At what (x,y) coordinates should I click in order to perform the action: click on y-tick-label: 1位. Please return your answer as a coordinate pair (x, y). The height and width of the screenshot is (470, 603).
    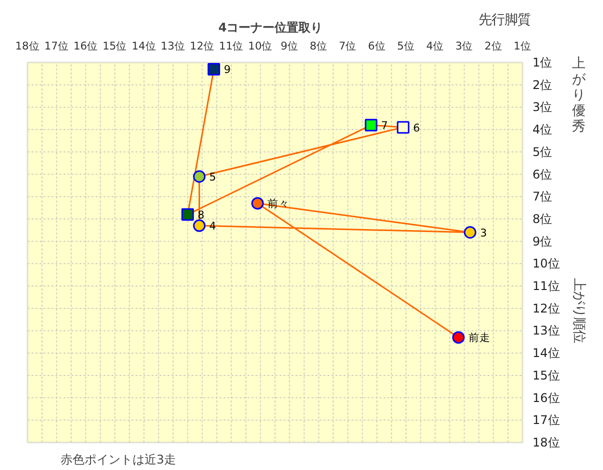
    Looking at the image, I should click on (542, 63).